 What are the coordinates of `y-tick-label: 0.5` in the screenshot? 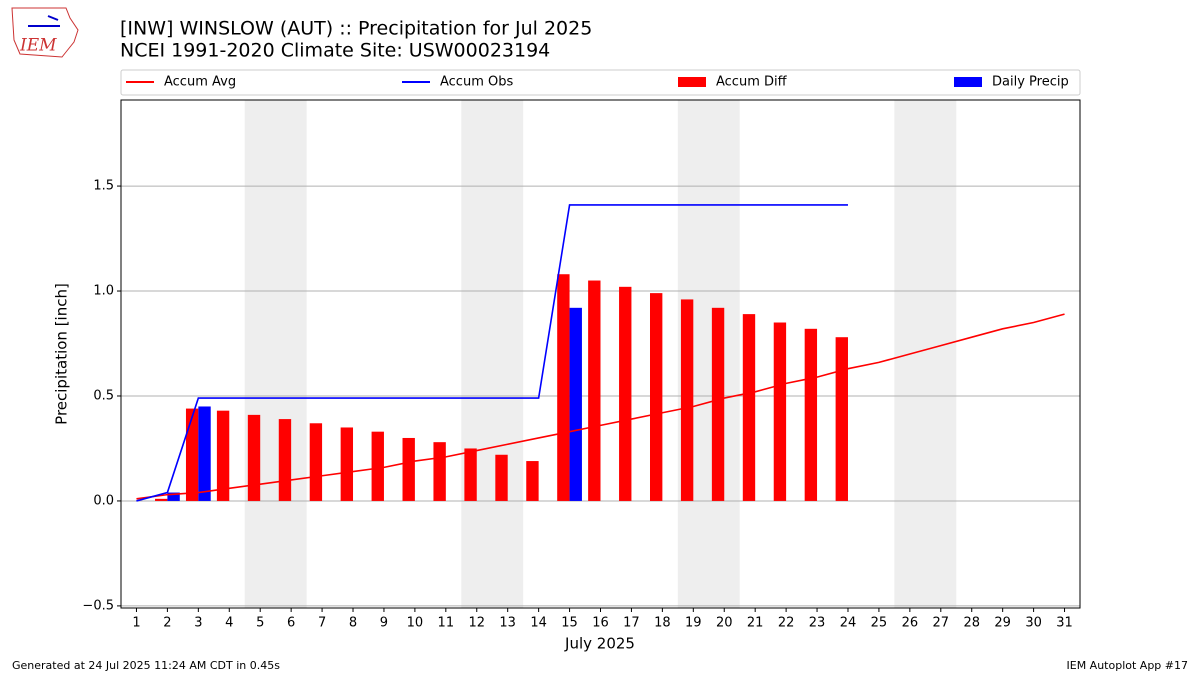 It's located at (103, 395).